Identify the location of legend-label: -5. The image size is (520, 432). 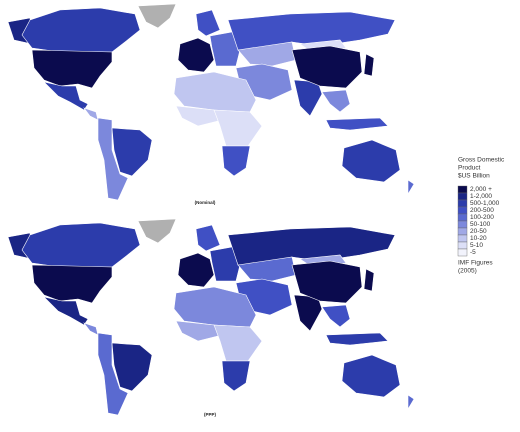
(473, 252).